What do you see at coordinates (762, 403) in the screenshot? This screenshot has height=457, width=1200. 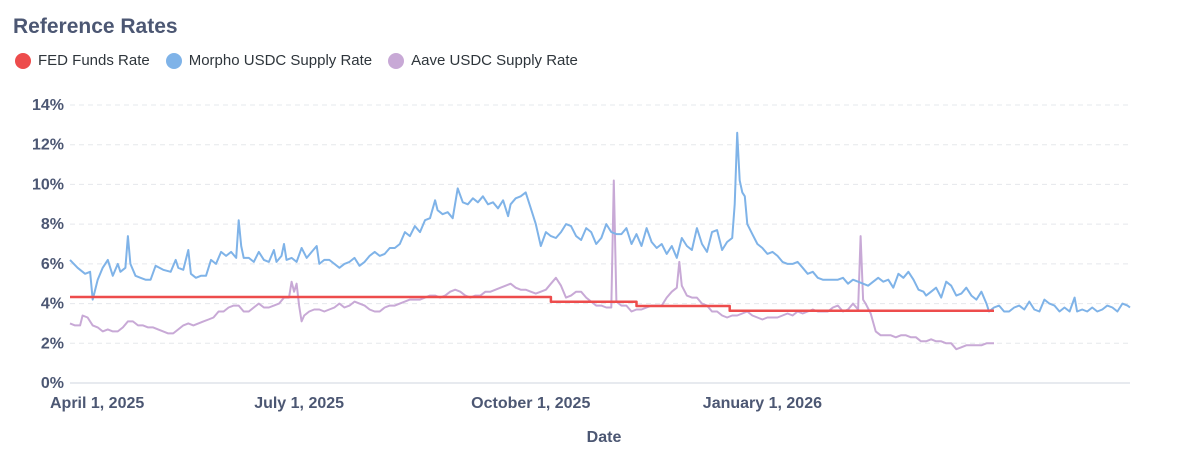 I see `x-tick-label: January 1, 2026` at bounding box center [762, 403].